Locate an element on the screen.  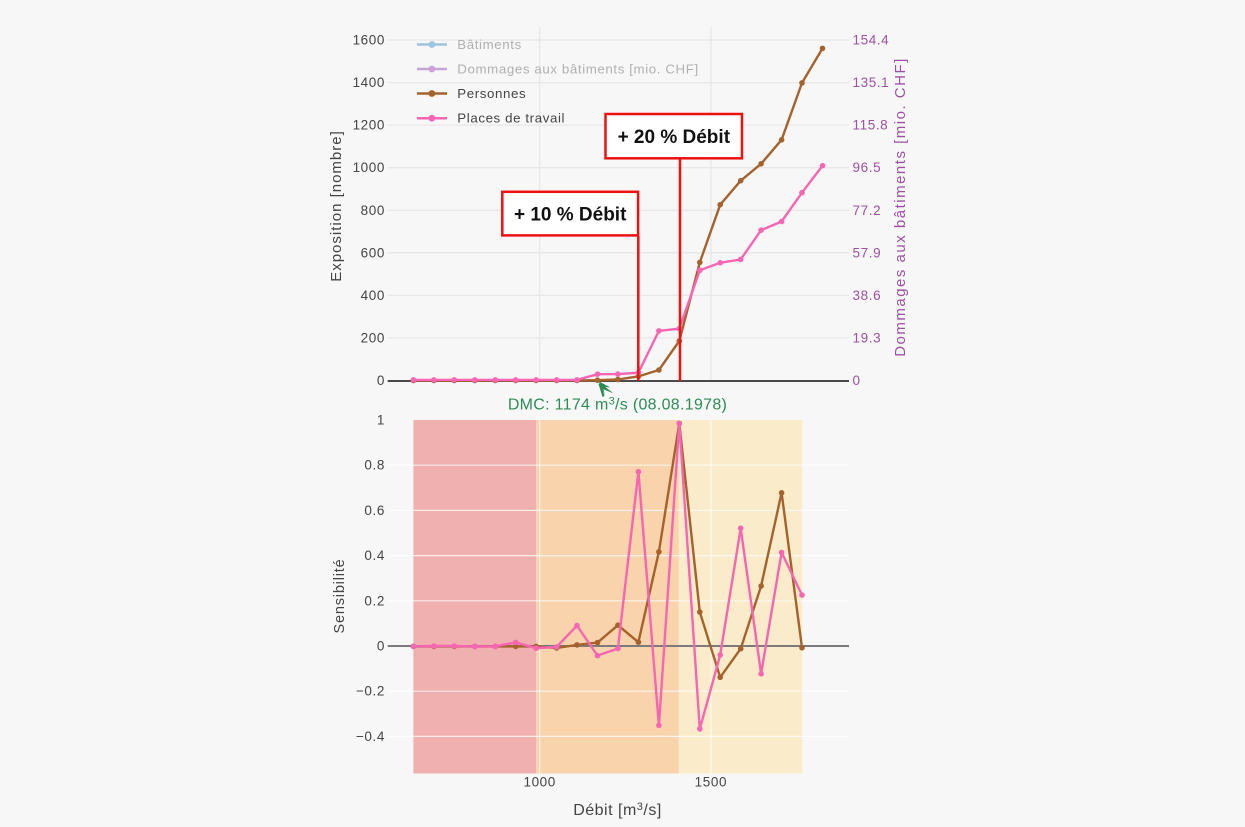
svg-text: 400 is located at coordinates (373, 295).